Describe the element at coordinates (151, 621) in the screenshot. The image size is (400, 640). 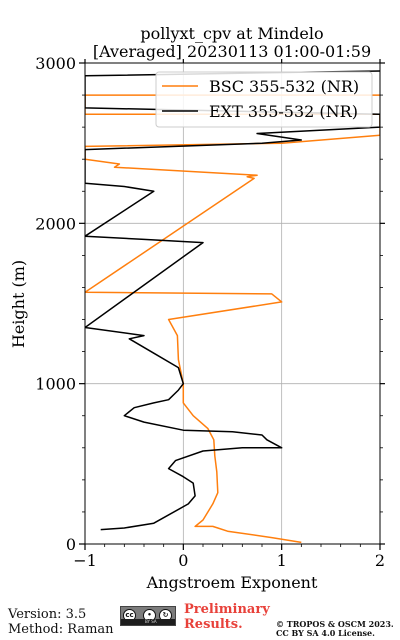
I see `cc-badge-text: BY SA` at that location.